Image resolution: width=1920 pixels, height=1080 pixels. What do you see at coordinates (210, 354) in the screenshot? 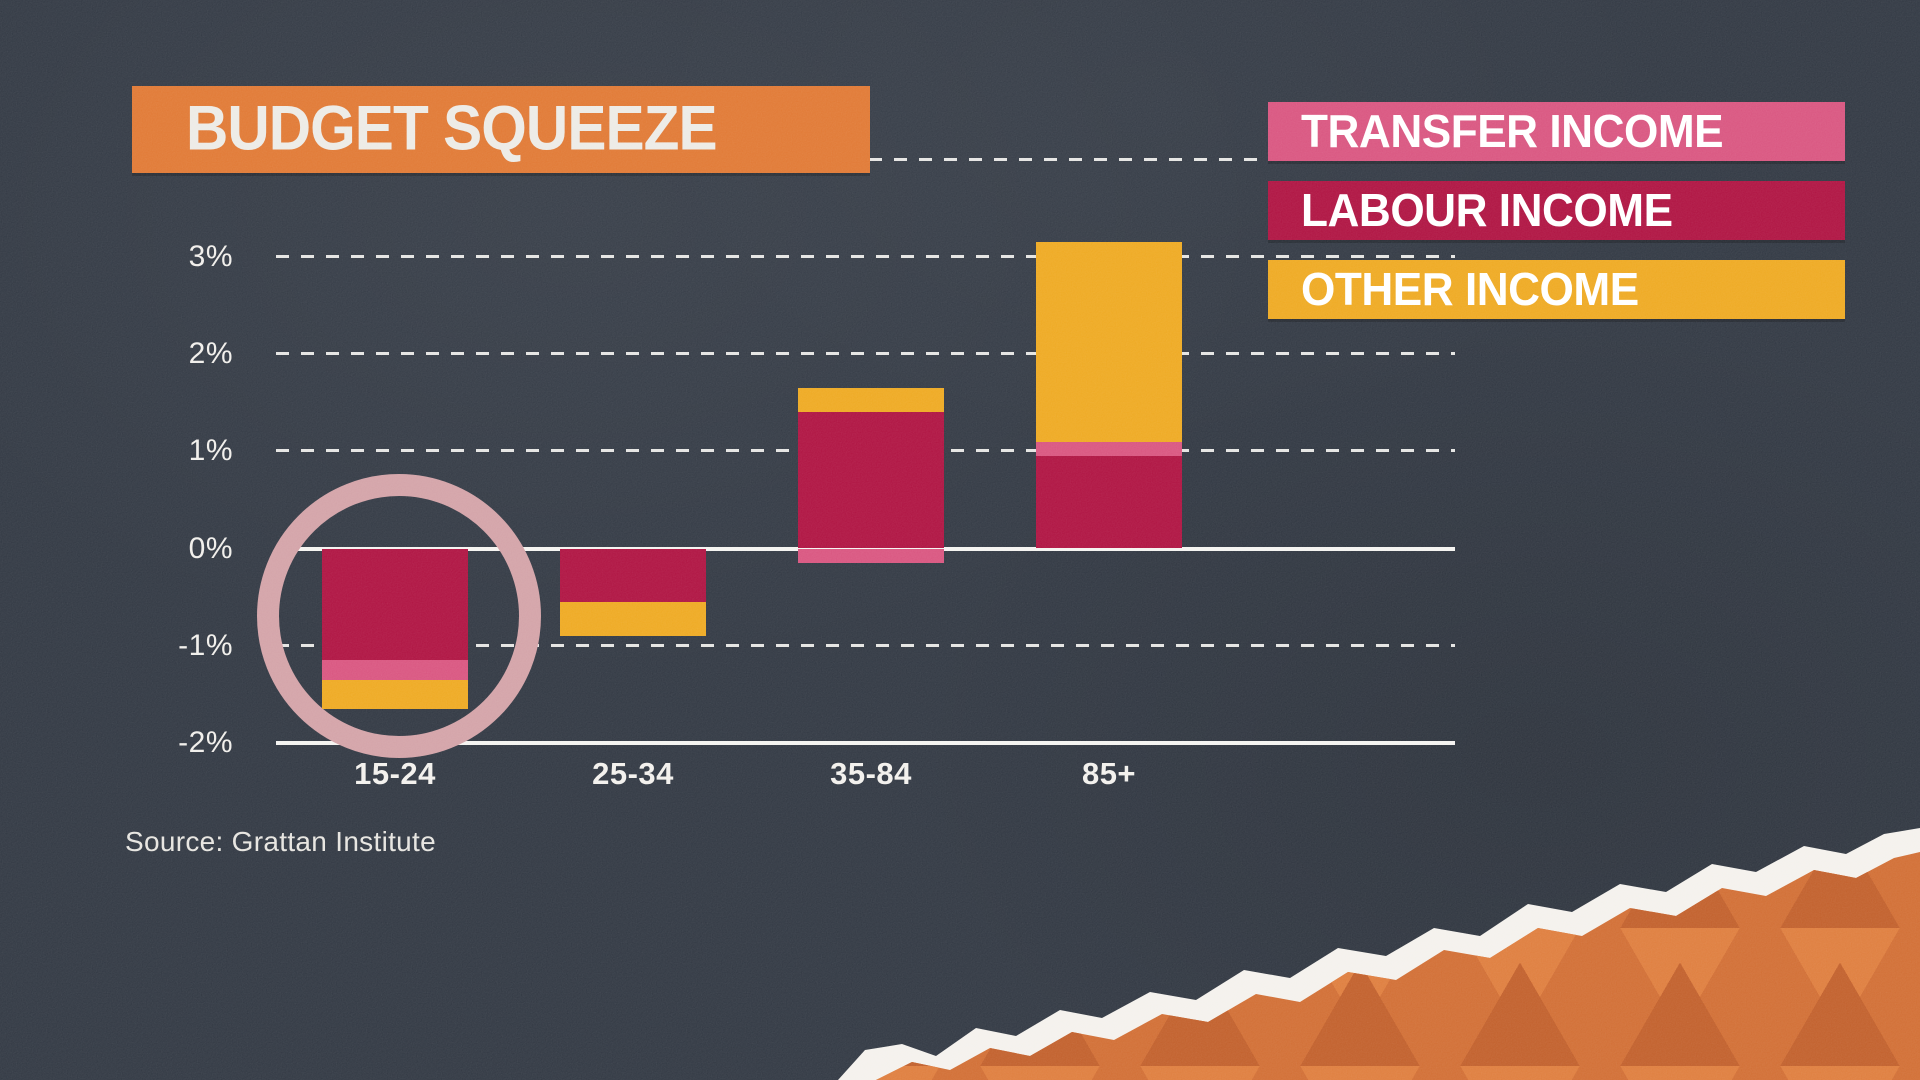
I see `y-tick-label: 2%` at bounding box center [210, 354].